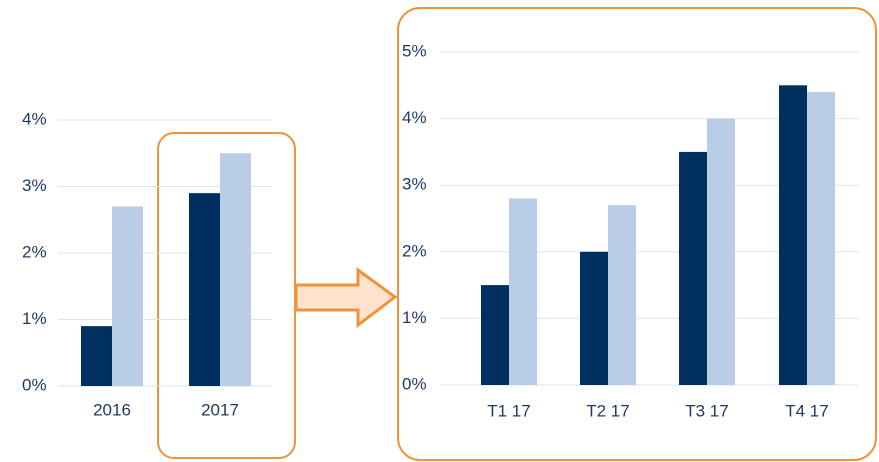  What do you see at coordinates (706, 410) in the screenshot?
I see `x-tick-label: T3 17` at bounding box center [706, 410].